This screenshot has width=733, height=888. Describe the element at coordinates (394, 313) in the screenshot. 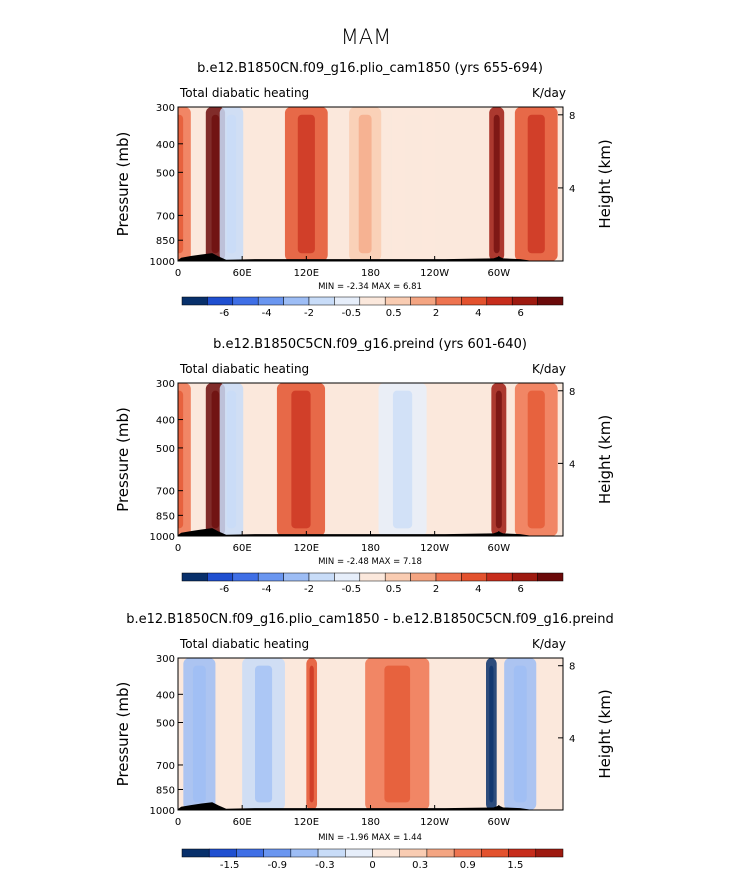

I see `colorbar-label: 0.5` at that location.